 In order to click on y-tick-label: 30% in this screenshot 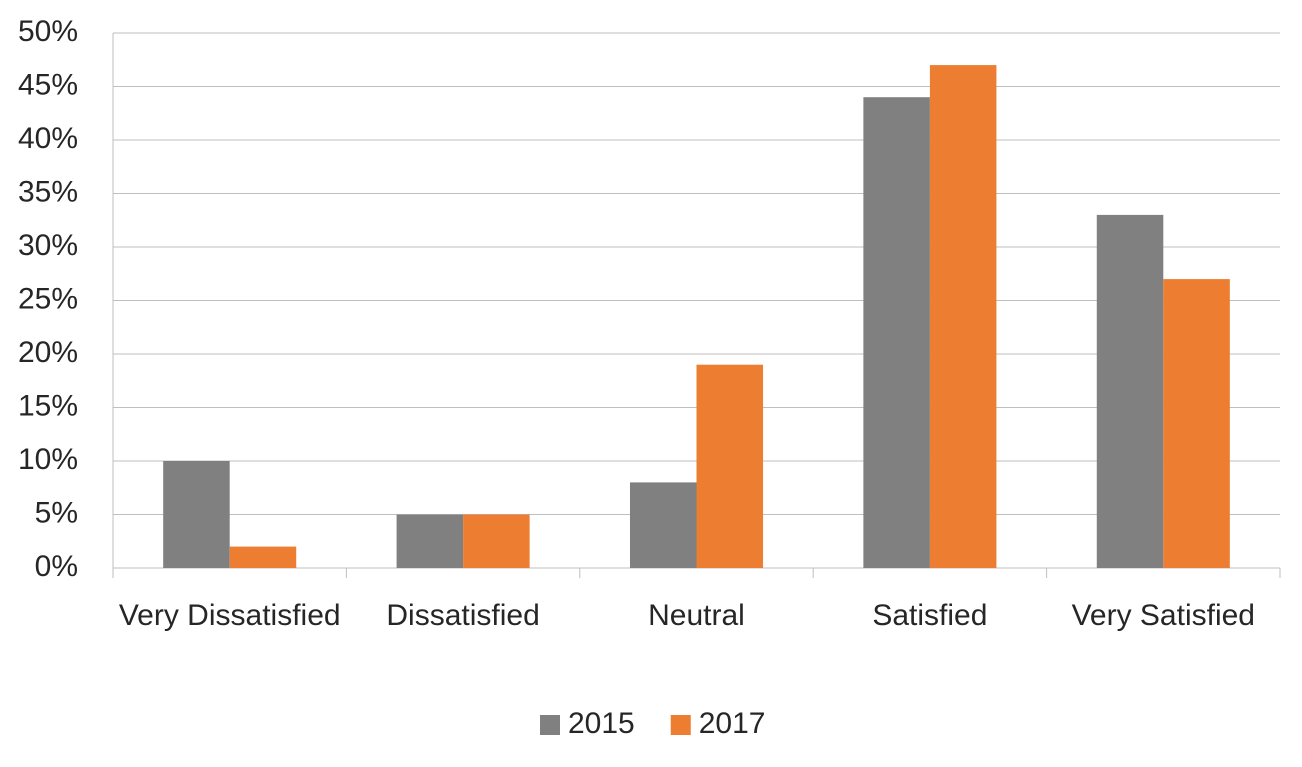, I will do `click(48, 245)`.